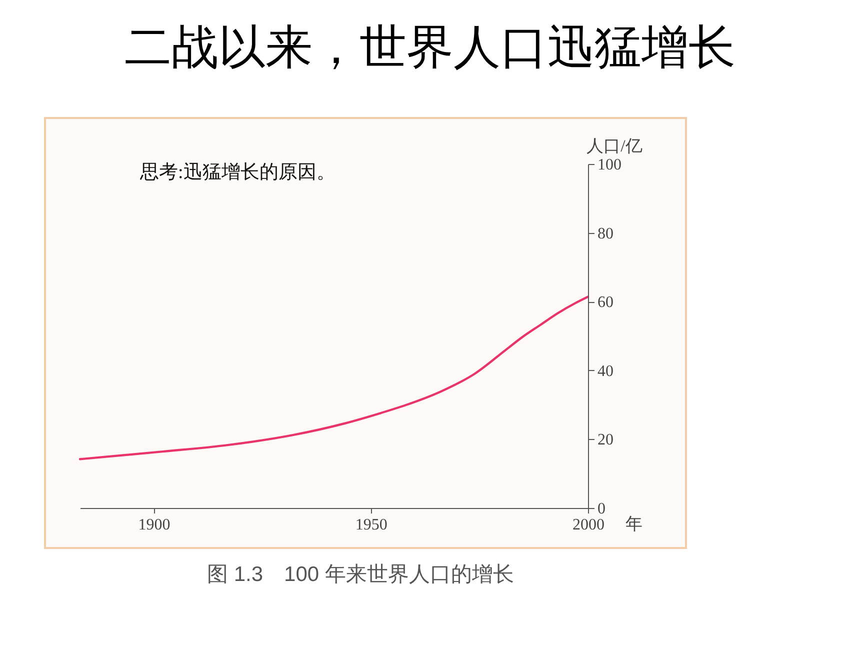  I want to click on chart-title: 二战以来，世界人口迅猛增长, so click(430, 48).